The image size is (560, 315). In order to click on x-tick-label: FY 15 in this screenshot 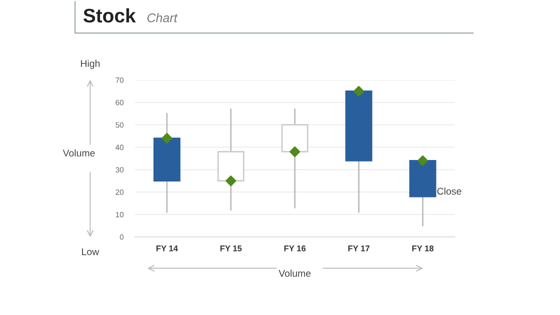, I will do `click(231, 249)`.